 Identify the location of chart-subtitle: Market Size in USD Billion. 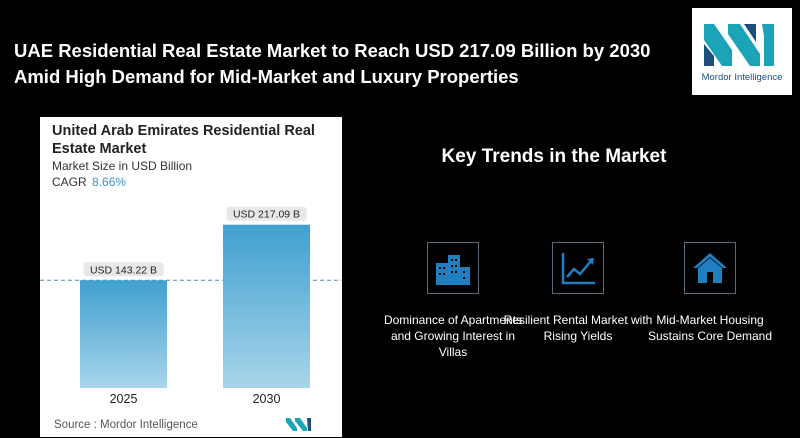
(122, 166).